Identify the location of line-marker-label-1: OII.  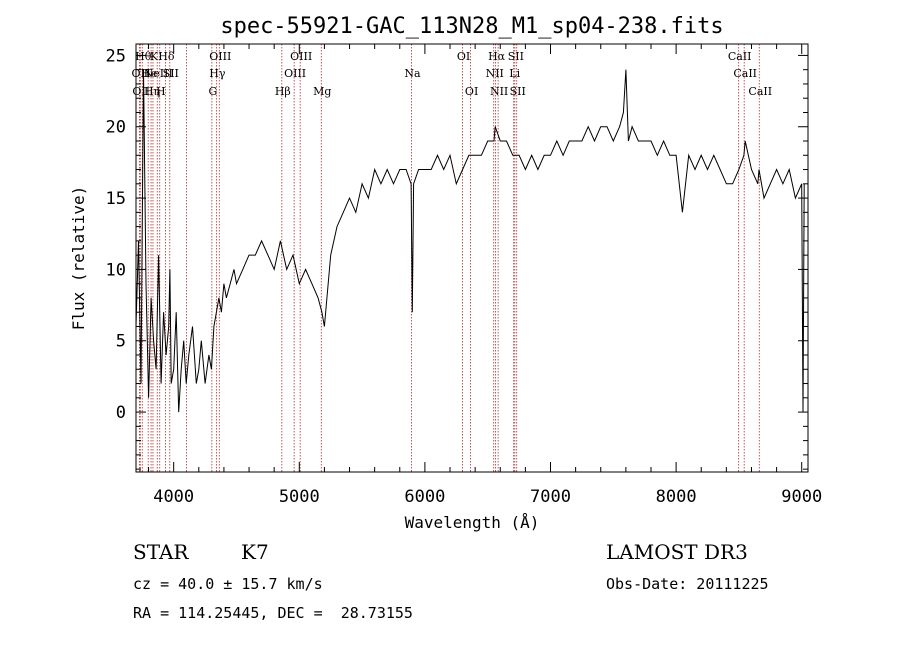
(141, 91).